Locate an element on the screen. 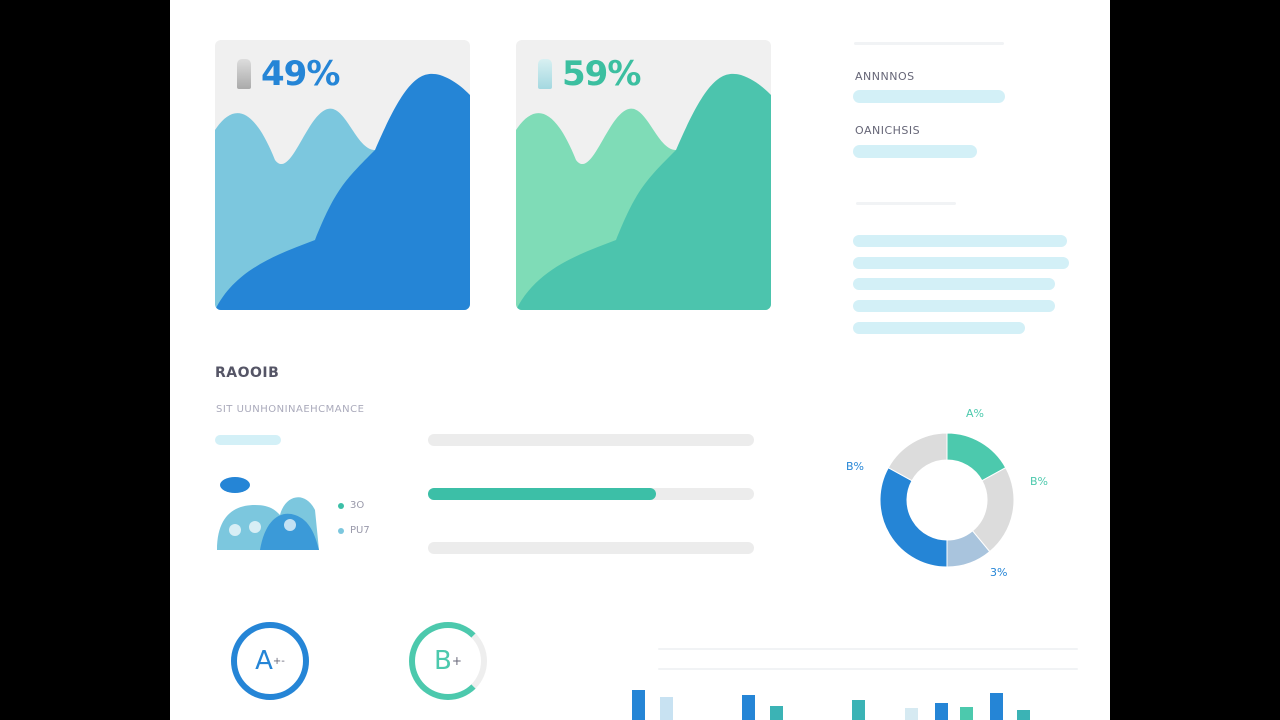 This screenshot has height=720, width=1280. legend-label: 3O is located at coordinates (357, 505).